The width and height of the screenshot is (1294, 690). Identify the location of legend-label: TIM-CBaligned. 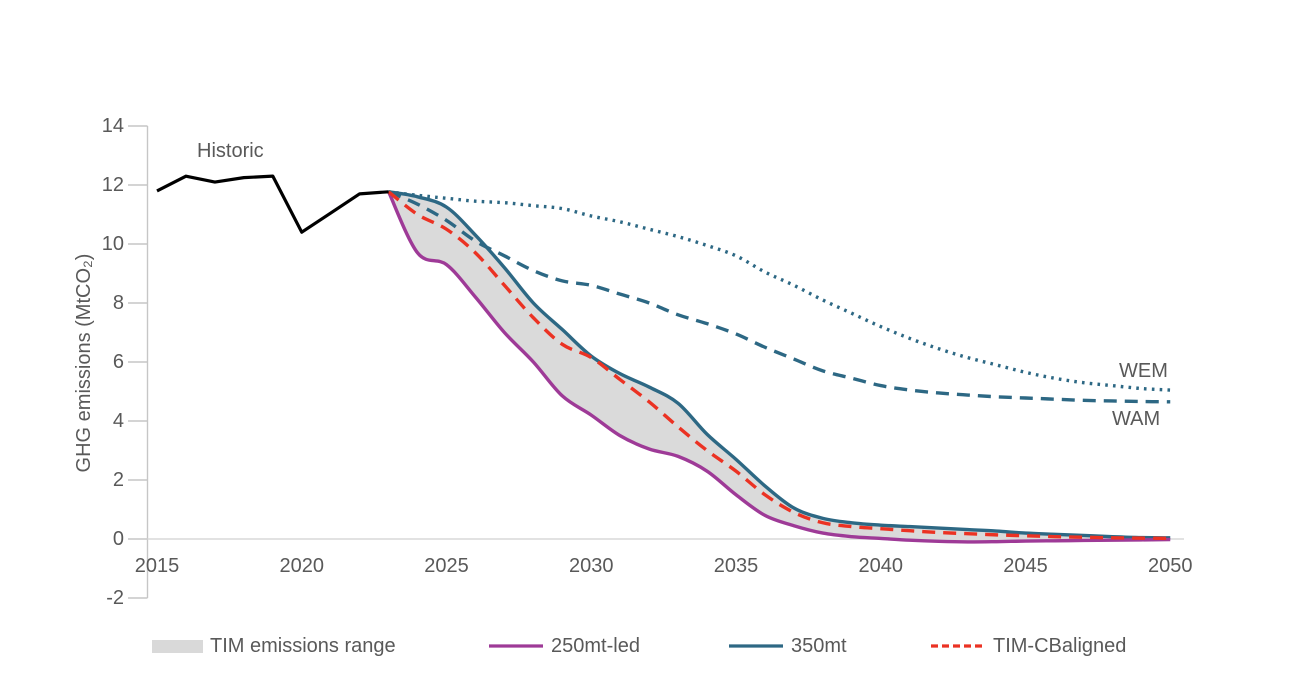
(1060, 645).